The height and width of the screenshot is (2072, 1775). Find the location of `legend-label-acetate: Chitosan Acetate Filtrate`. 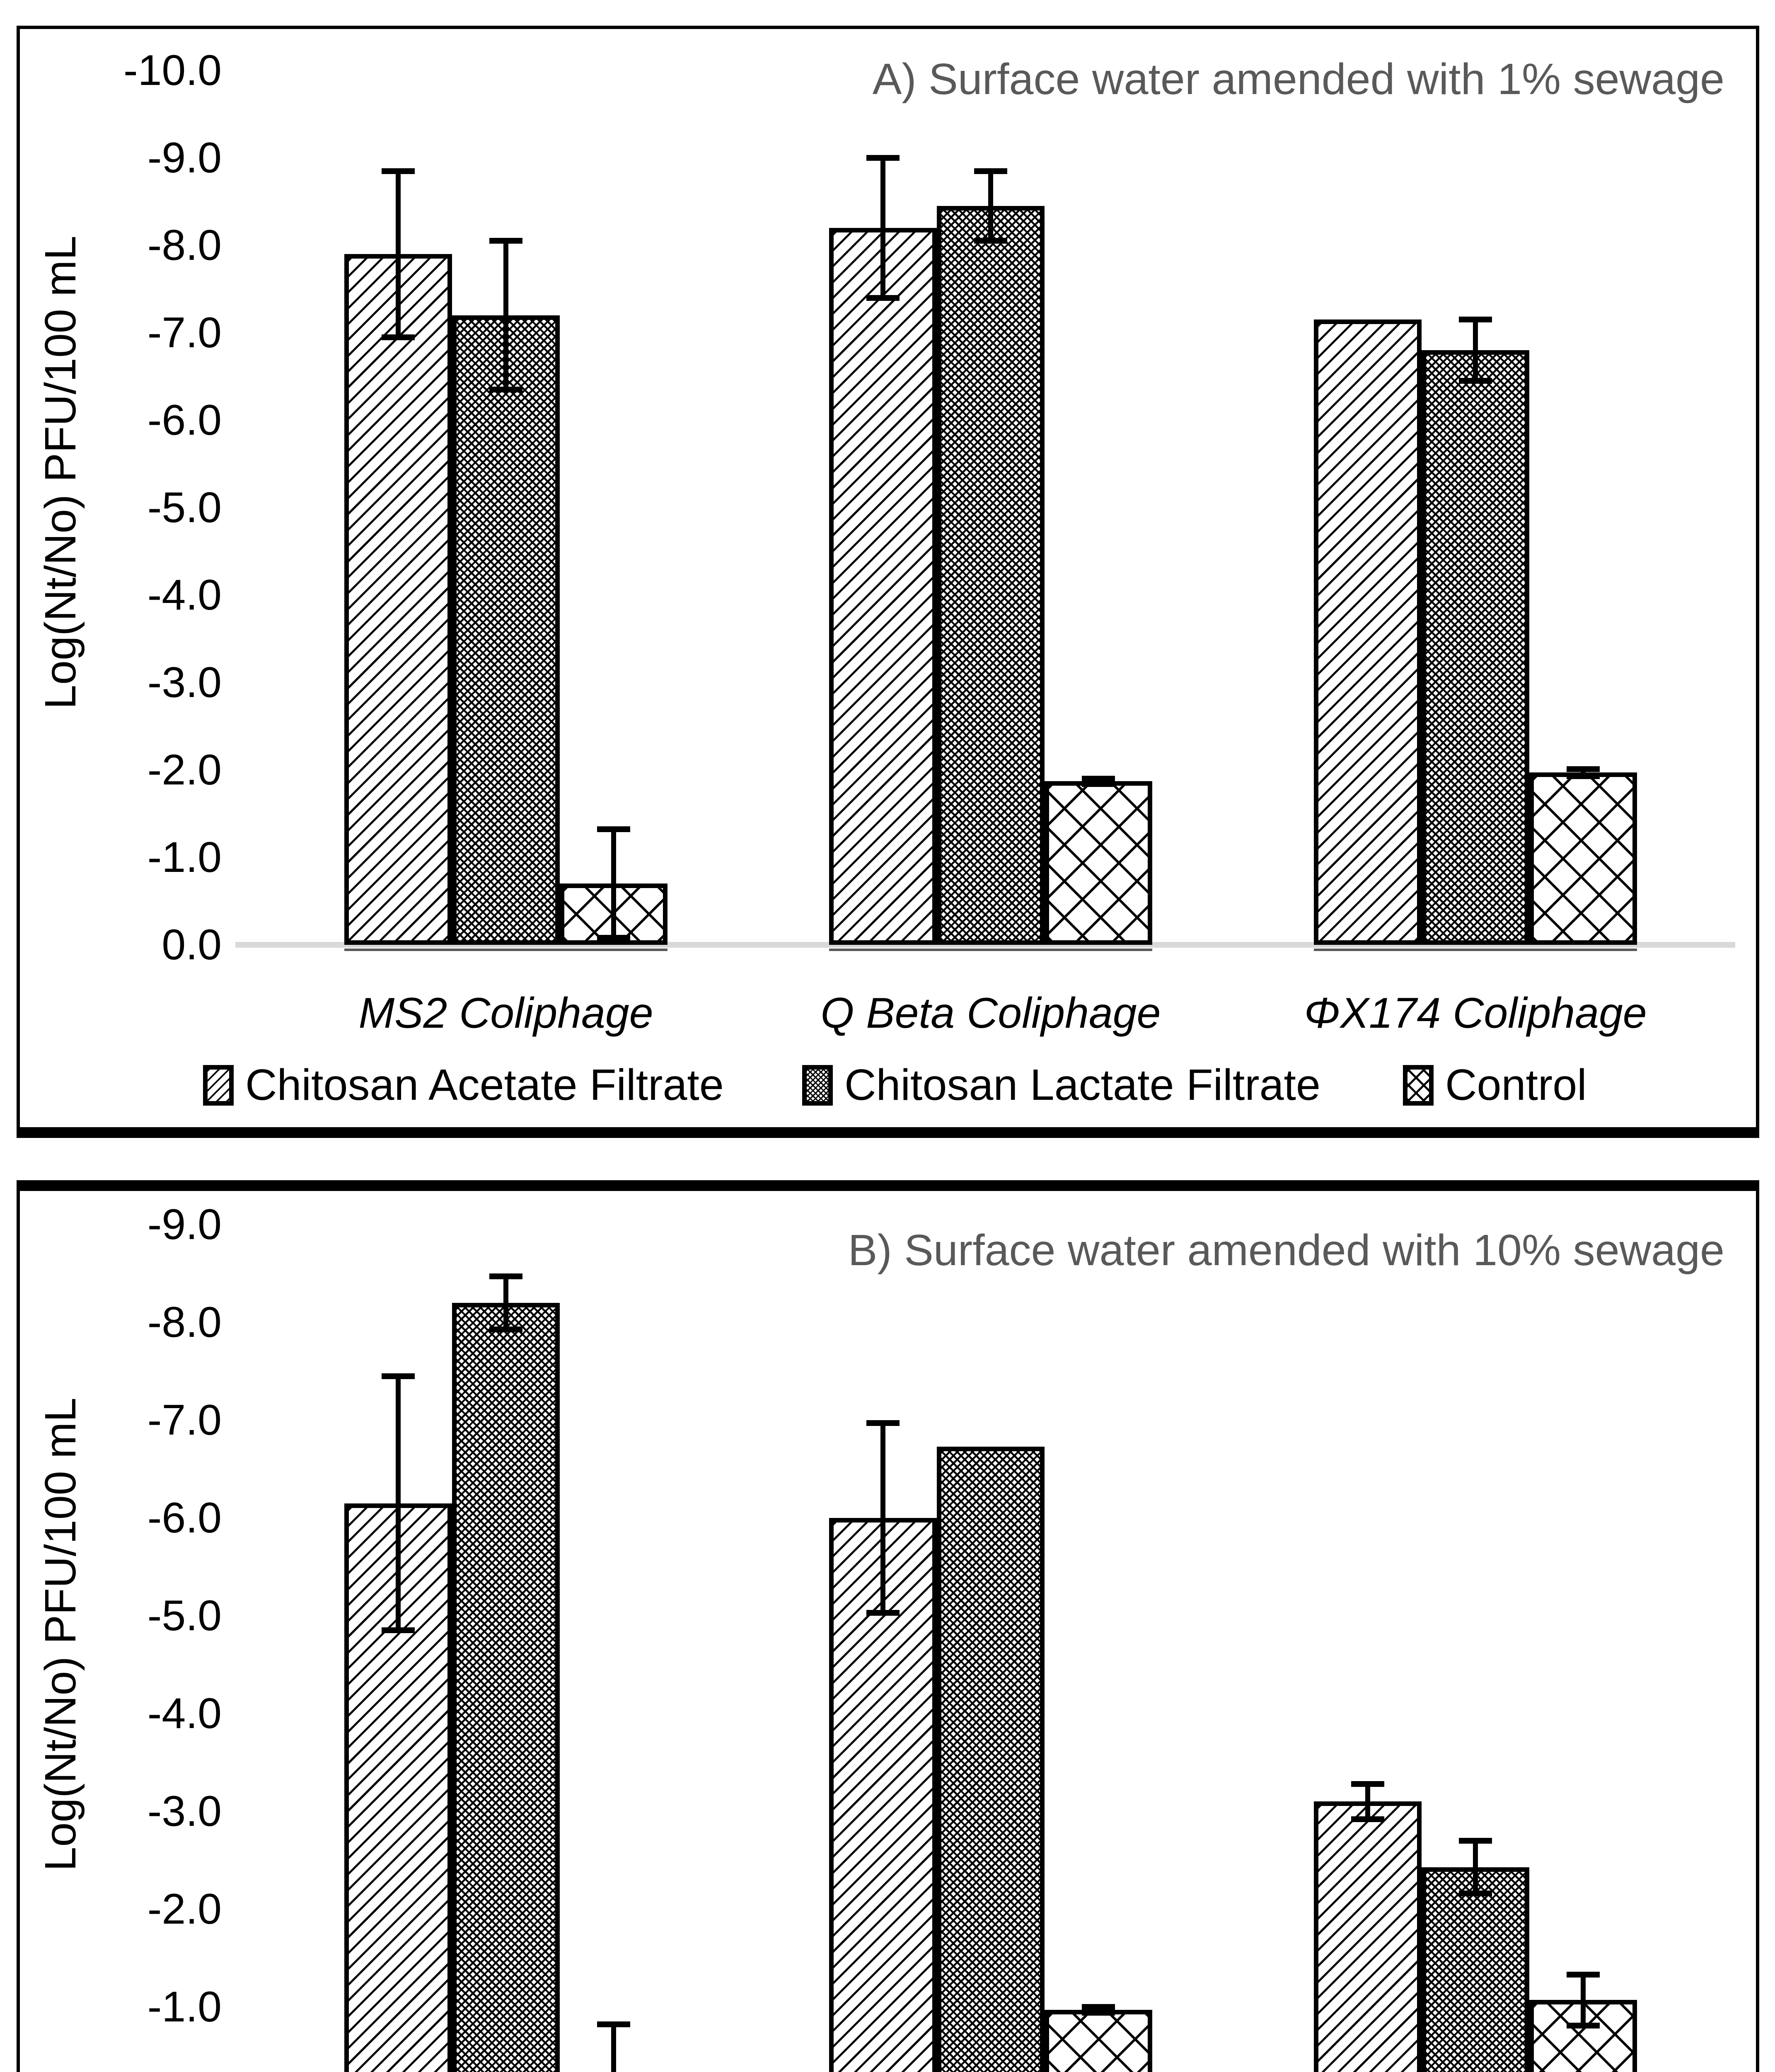

legend-label-acetate: Chitosan Acetate Filtrate is located at coordinates (484, 1084).